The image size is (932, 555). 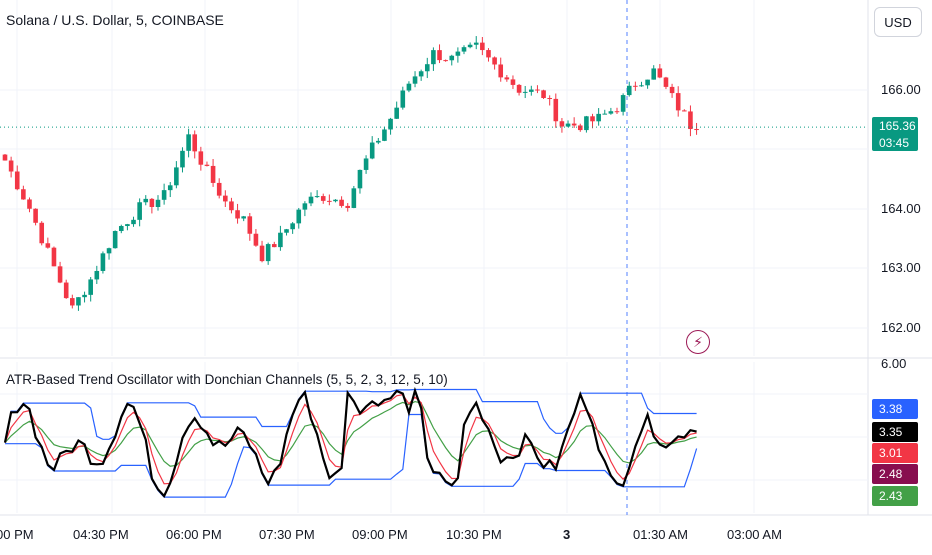 What do you see at coordinates (287, 534) in the screenshot?
I see `time-tick-label: 07:30 PM` at bounding box center [287, 534].